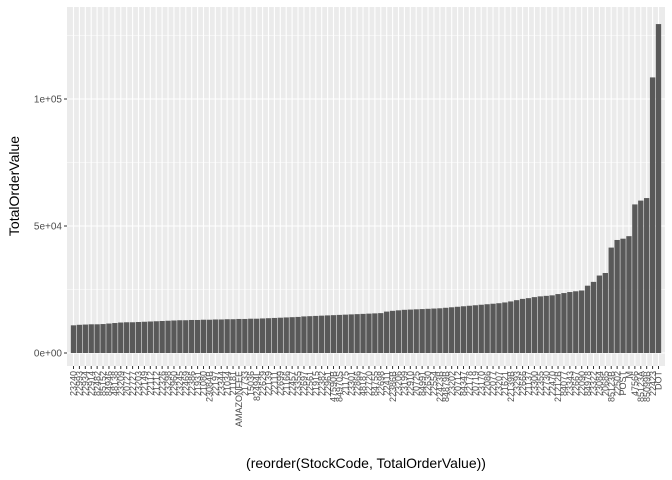  What do you see at coordinates (251, 383) in the screenshot?
I see `x-tick-label: 15036` at bounding box center [251, 383].